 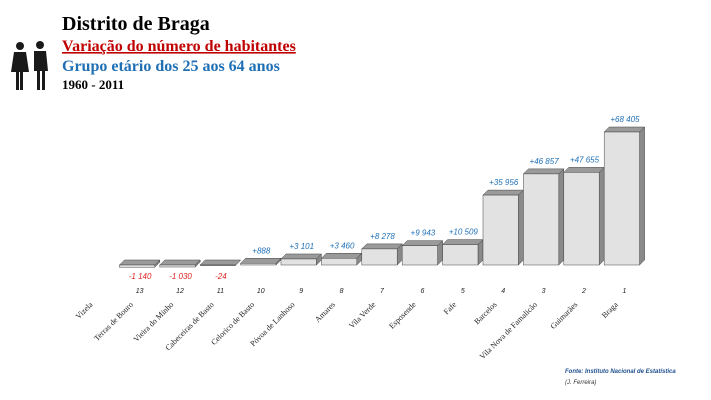 I want to click on value-label: -1 140, so click(x=140, y=276).